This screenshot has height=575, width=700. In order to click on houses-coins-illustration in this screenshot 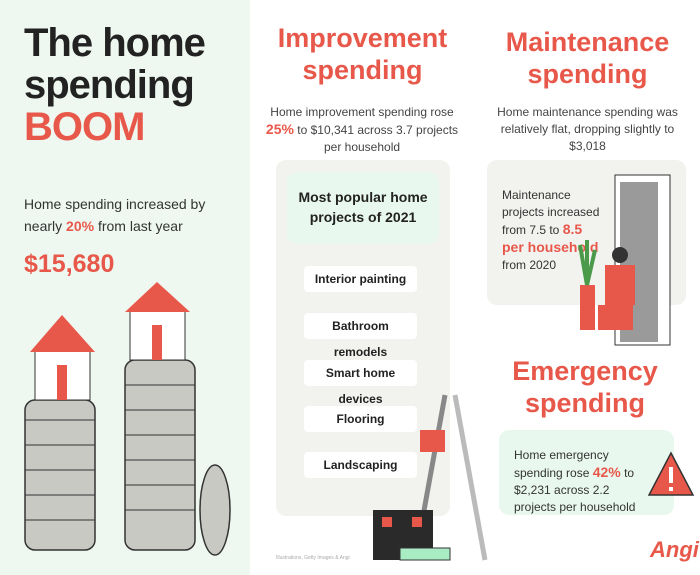, I will do `click(127, 419)`.